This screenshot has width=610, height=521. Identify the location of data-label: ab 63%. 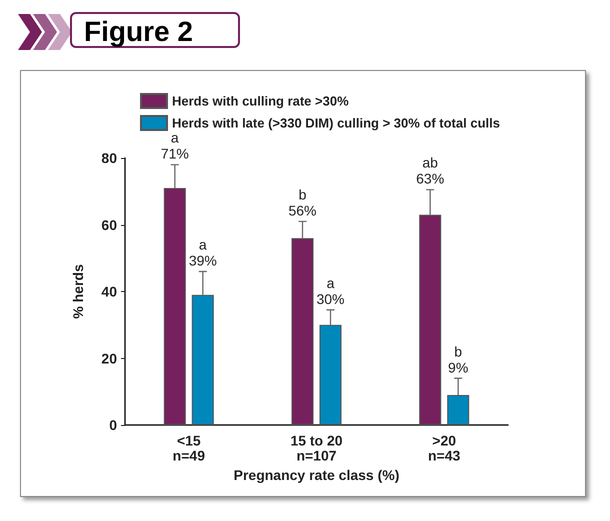
(430, 170).